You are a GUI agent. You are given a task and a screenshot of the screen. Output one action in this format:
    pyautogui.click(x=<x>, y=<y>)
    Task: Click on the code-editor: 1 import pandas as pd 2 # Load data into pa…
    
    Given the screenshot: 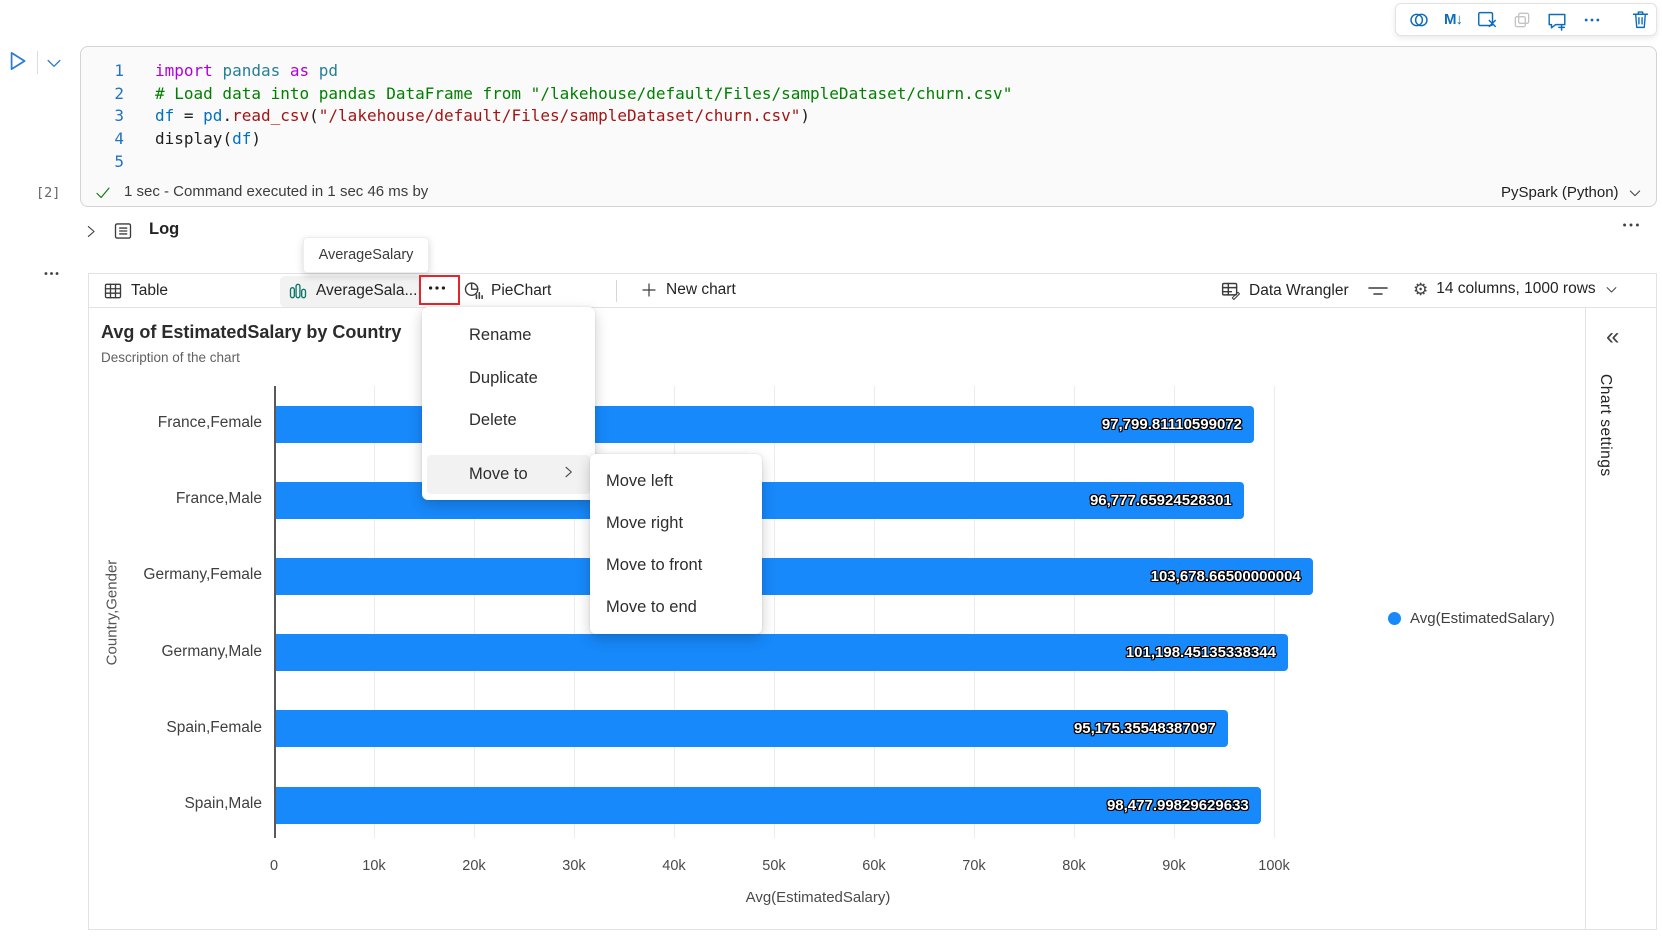 What is the action you would take?
    pyautogui.click(x=860, y=116)
    